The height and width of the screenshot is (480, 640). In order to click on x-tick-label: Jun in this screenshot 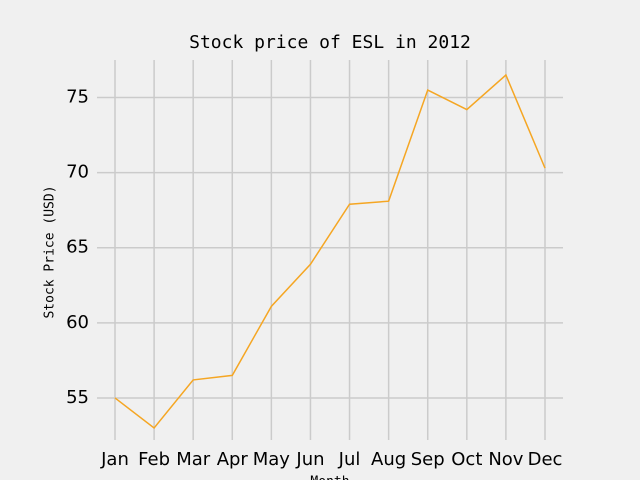, I will do `click(309, 459)`.